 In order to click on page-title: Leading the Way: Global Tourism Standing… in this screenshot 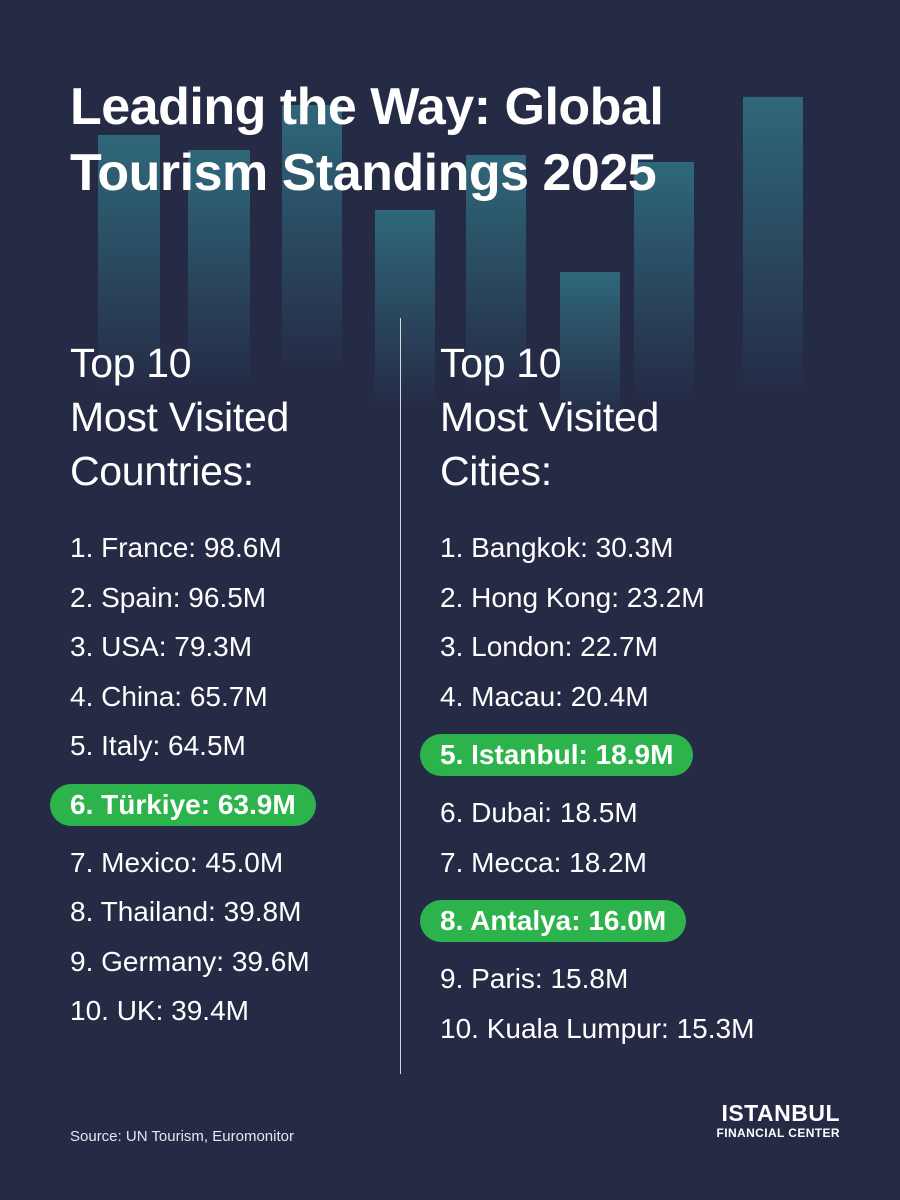, I will do `click(367, 140)`.